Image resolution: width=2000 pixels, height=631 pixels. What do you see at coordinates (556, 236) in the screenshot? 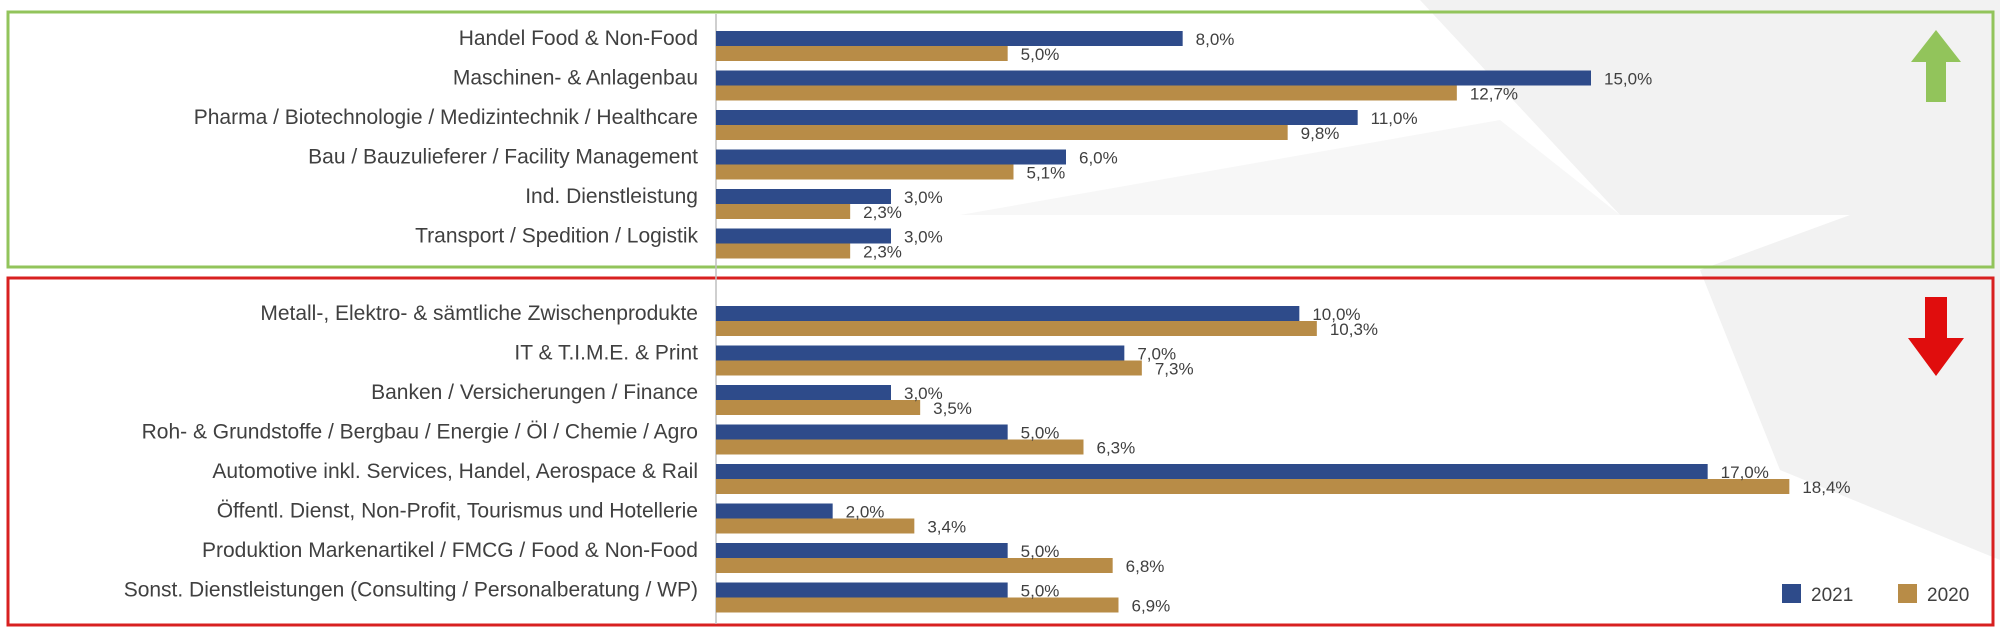
I see `category-label: Transport / Spedition / Logistik` at bounding box center [556, 236].